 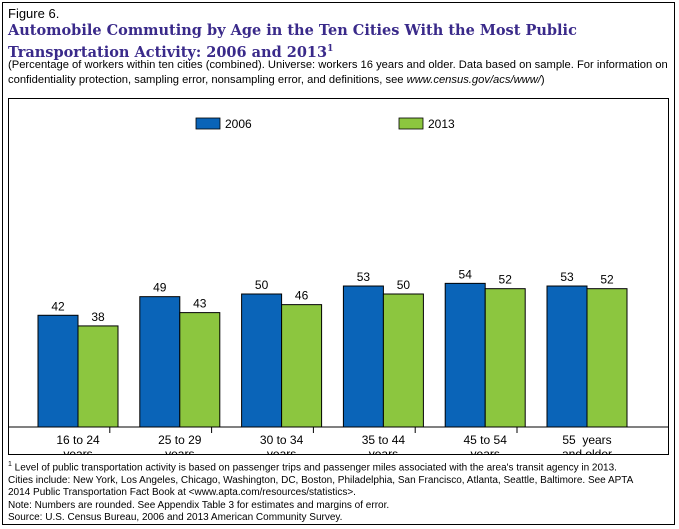 I want to click on x-tick-label-line: 45 to 54, so click(x=486, y=440).